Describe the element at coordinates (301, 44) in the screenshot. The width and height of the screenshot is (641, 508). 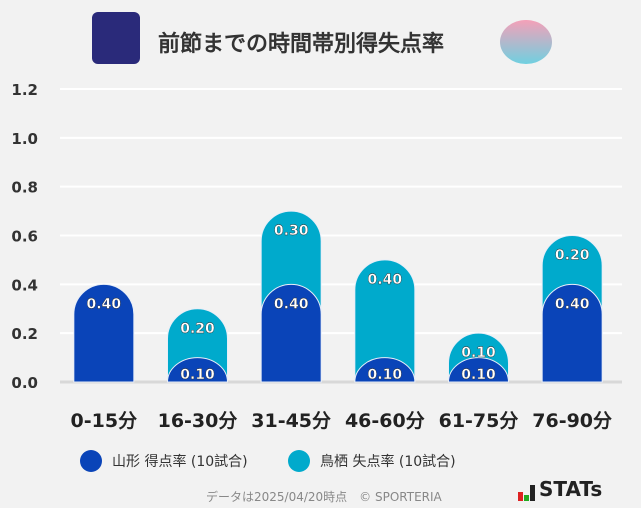
I see `chart-title: 前節までの時間帯別得失点率` at that location.